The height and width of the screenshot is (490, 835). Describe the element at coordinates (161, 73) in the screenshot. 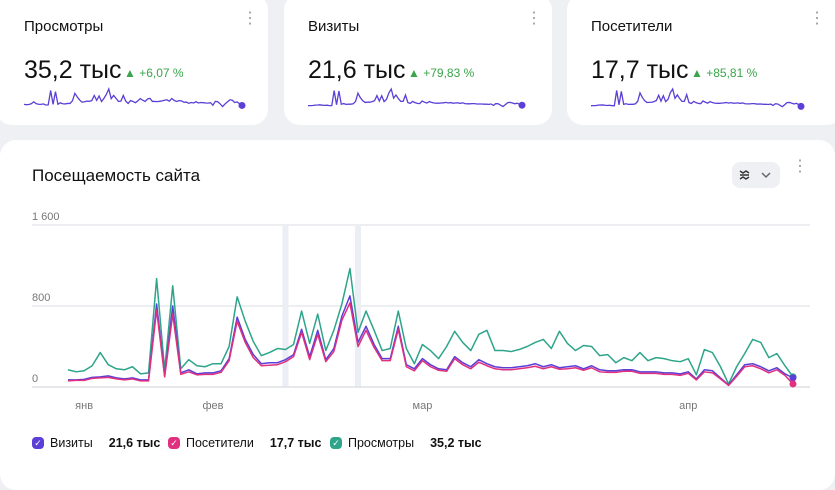

I see `delta-text: +6,07 %` at that location.